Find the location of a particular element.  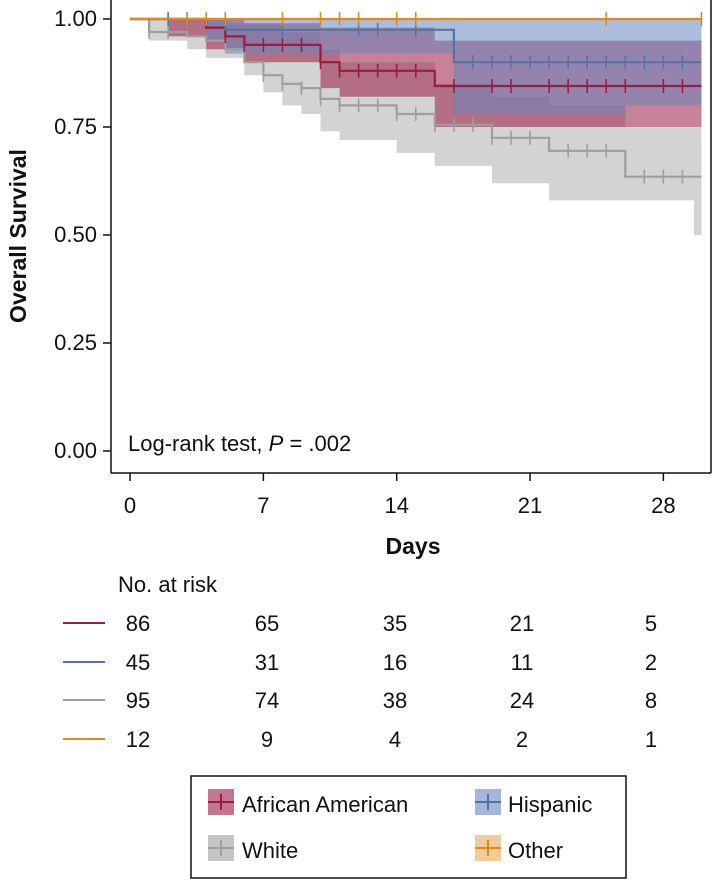

x-tick-label: 21 is located at coordinates (530, 505).